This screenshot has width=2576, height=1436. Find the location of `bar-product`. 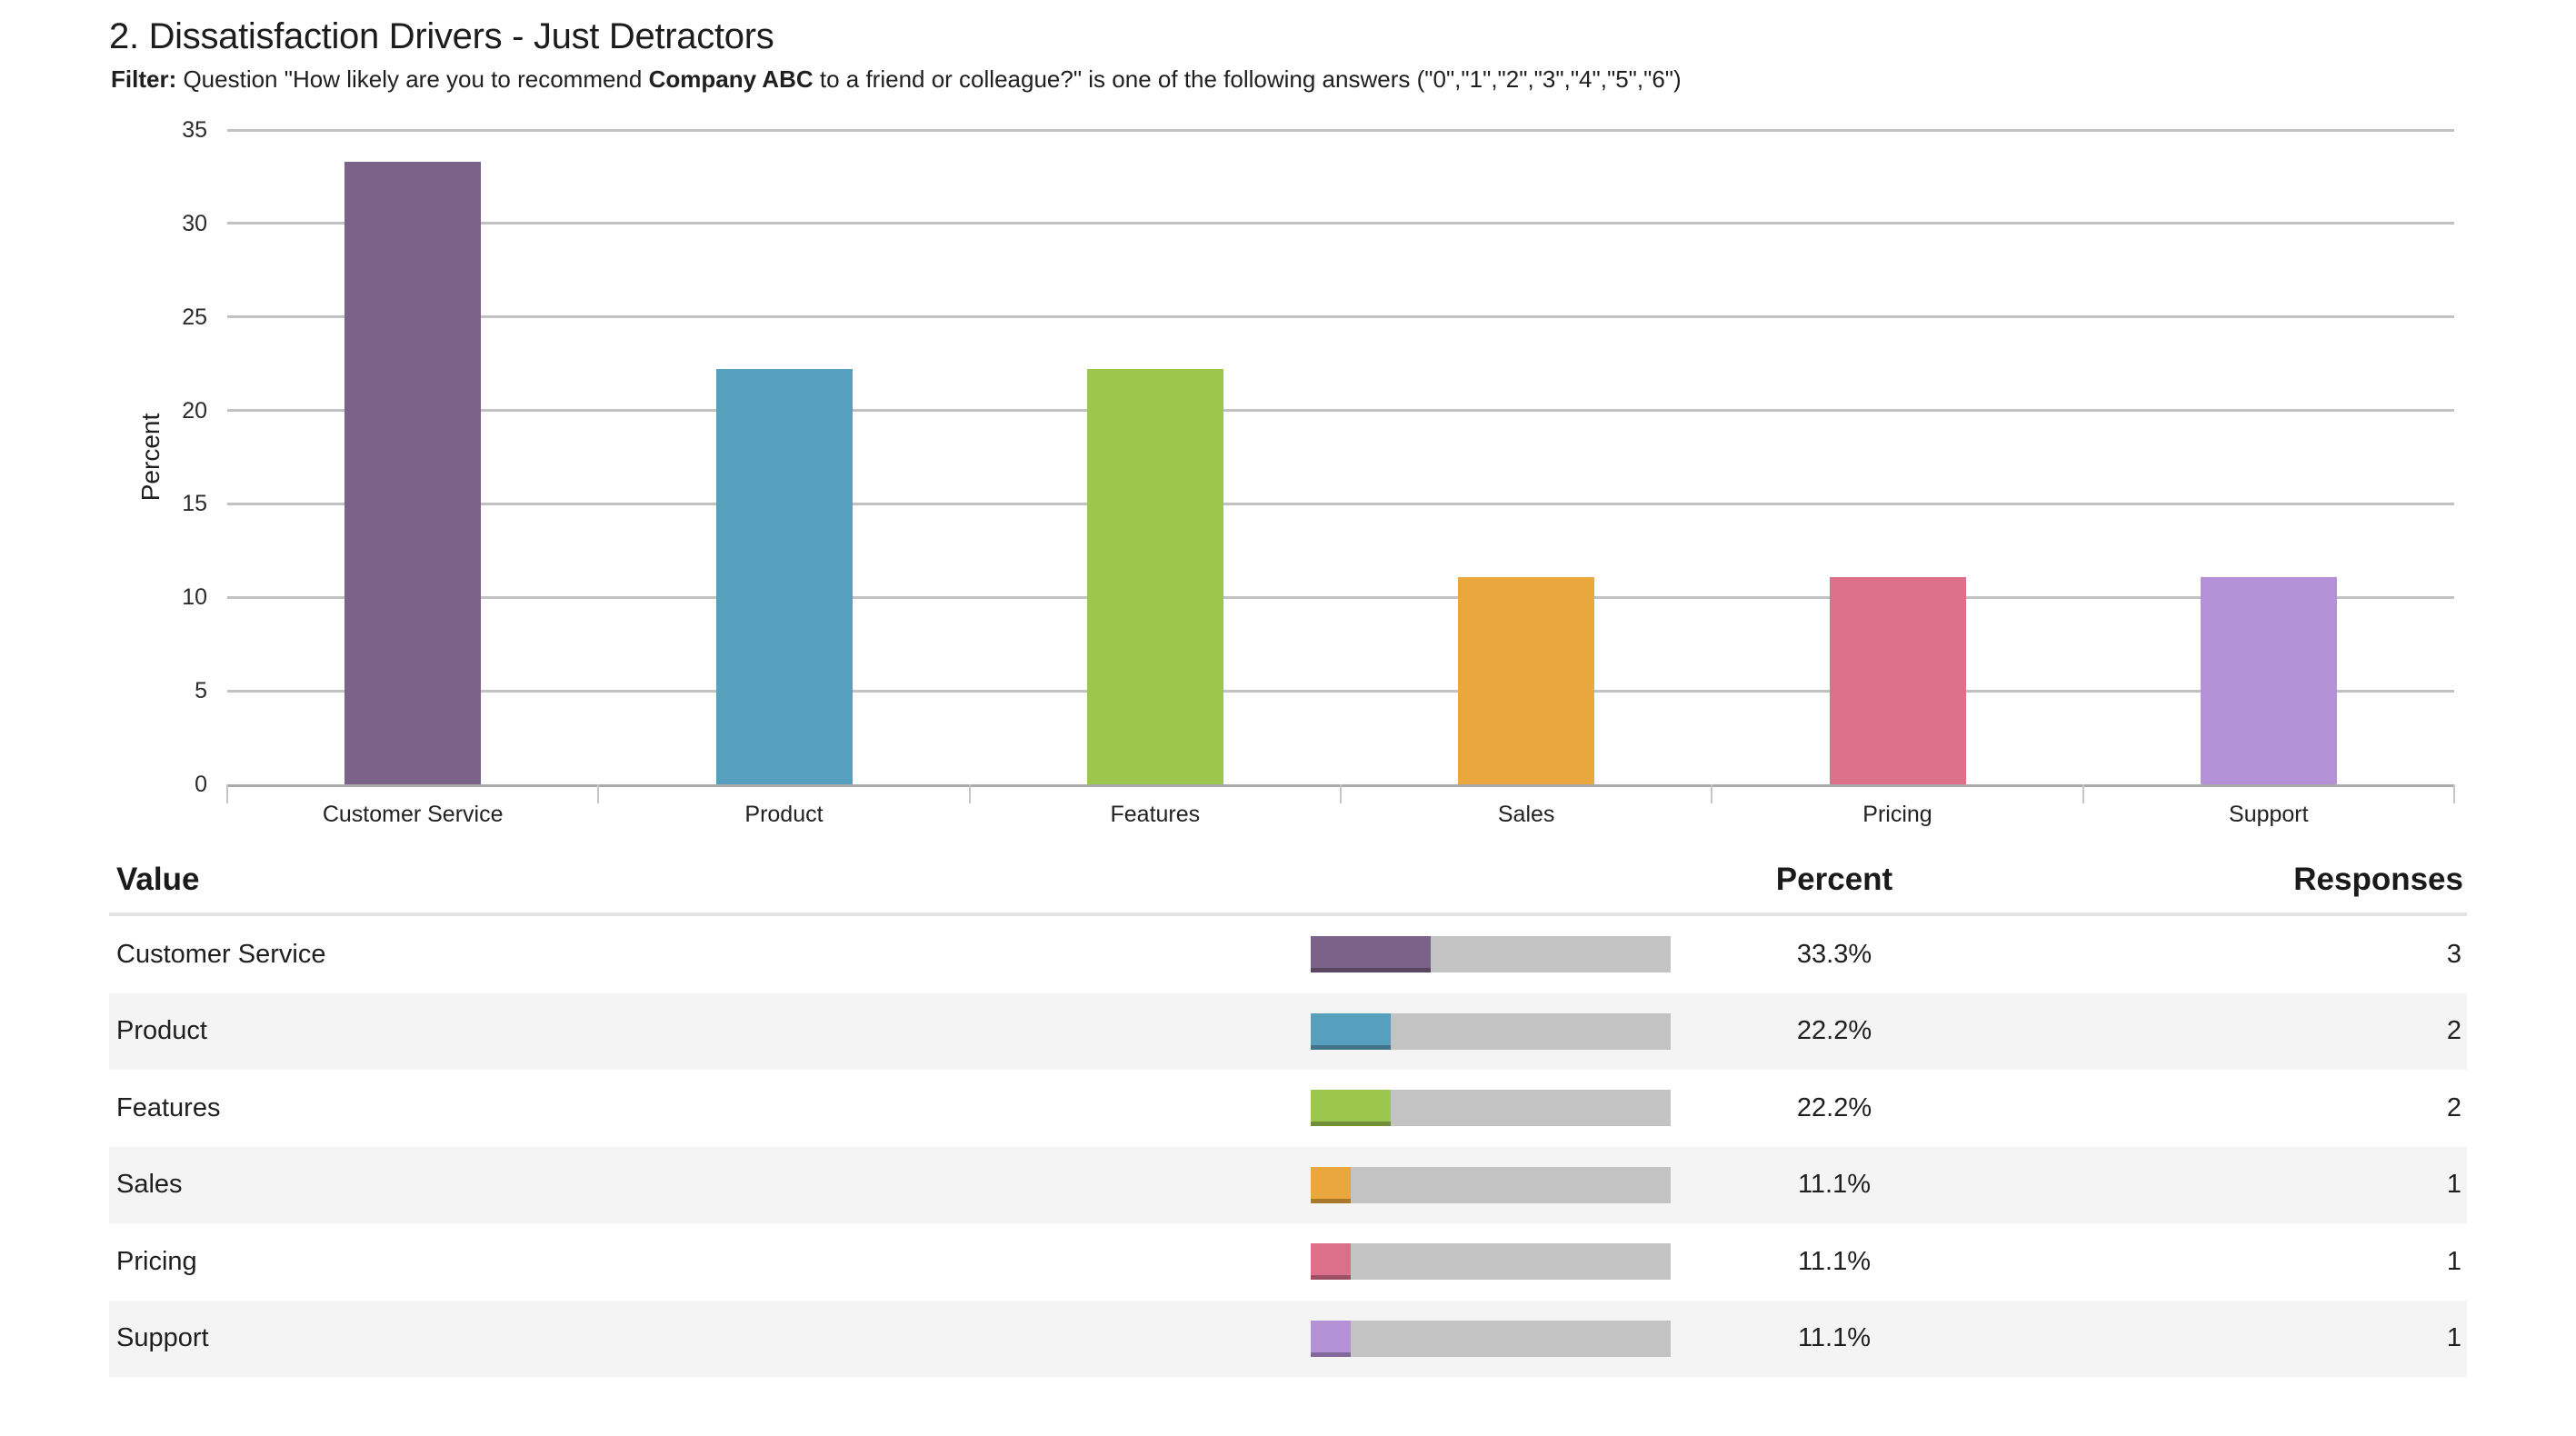

bar-product is located at coordinates (784, 576).